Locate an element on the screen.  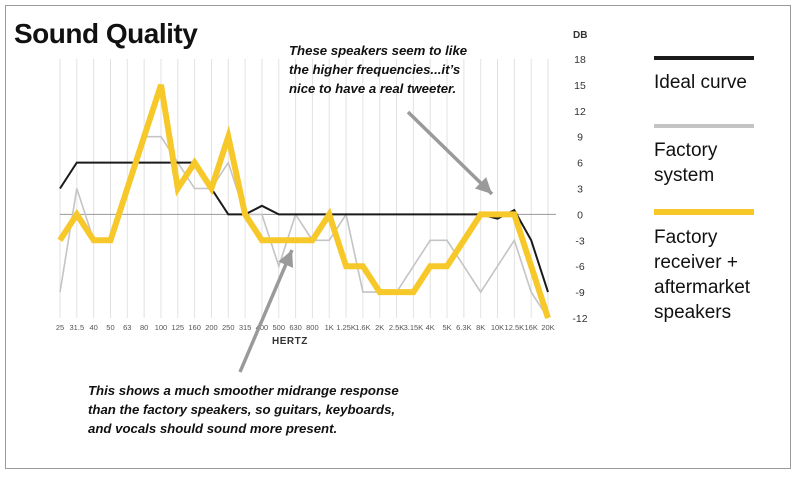
arrow-top-head is located at coordinates (483, 185).